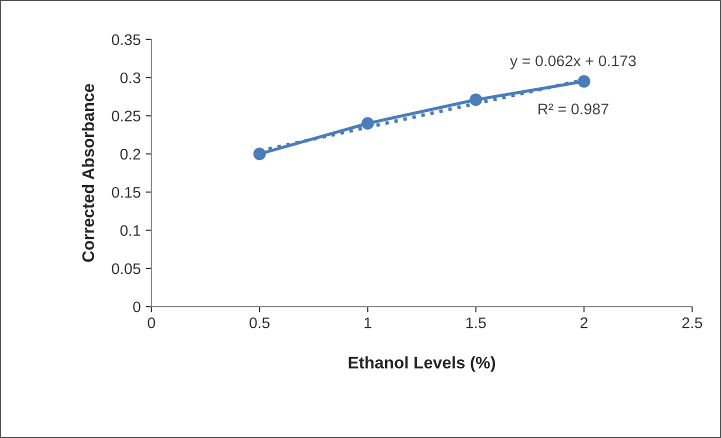 The image size is (721, 438). What do you see at coordinates (152, 322) in the screenshot?
I see `x-tick-label: 0` at bounding box center [152, 322].